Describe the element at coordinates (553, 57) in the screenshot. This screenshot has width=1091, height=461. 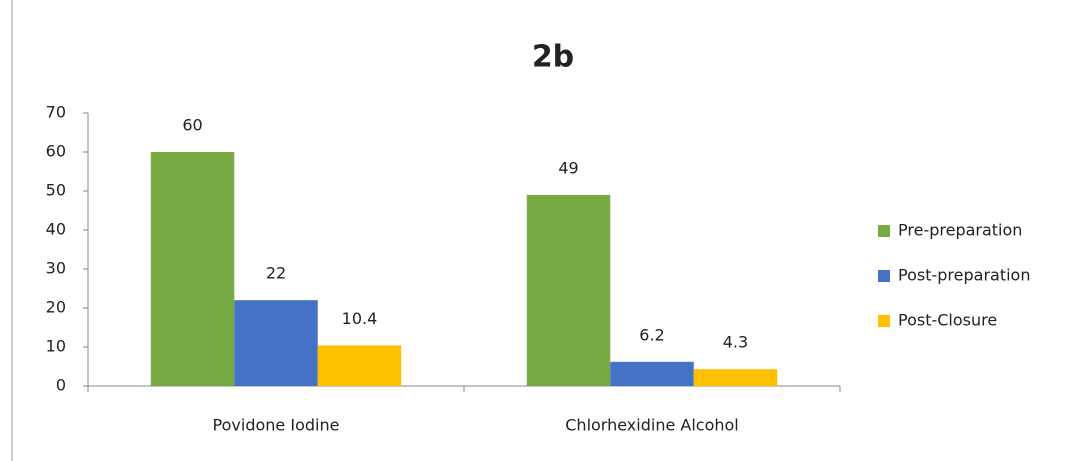
I see `chart-title: 2b` at that location.